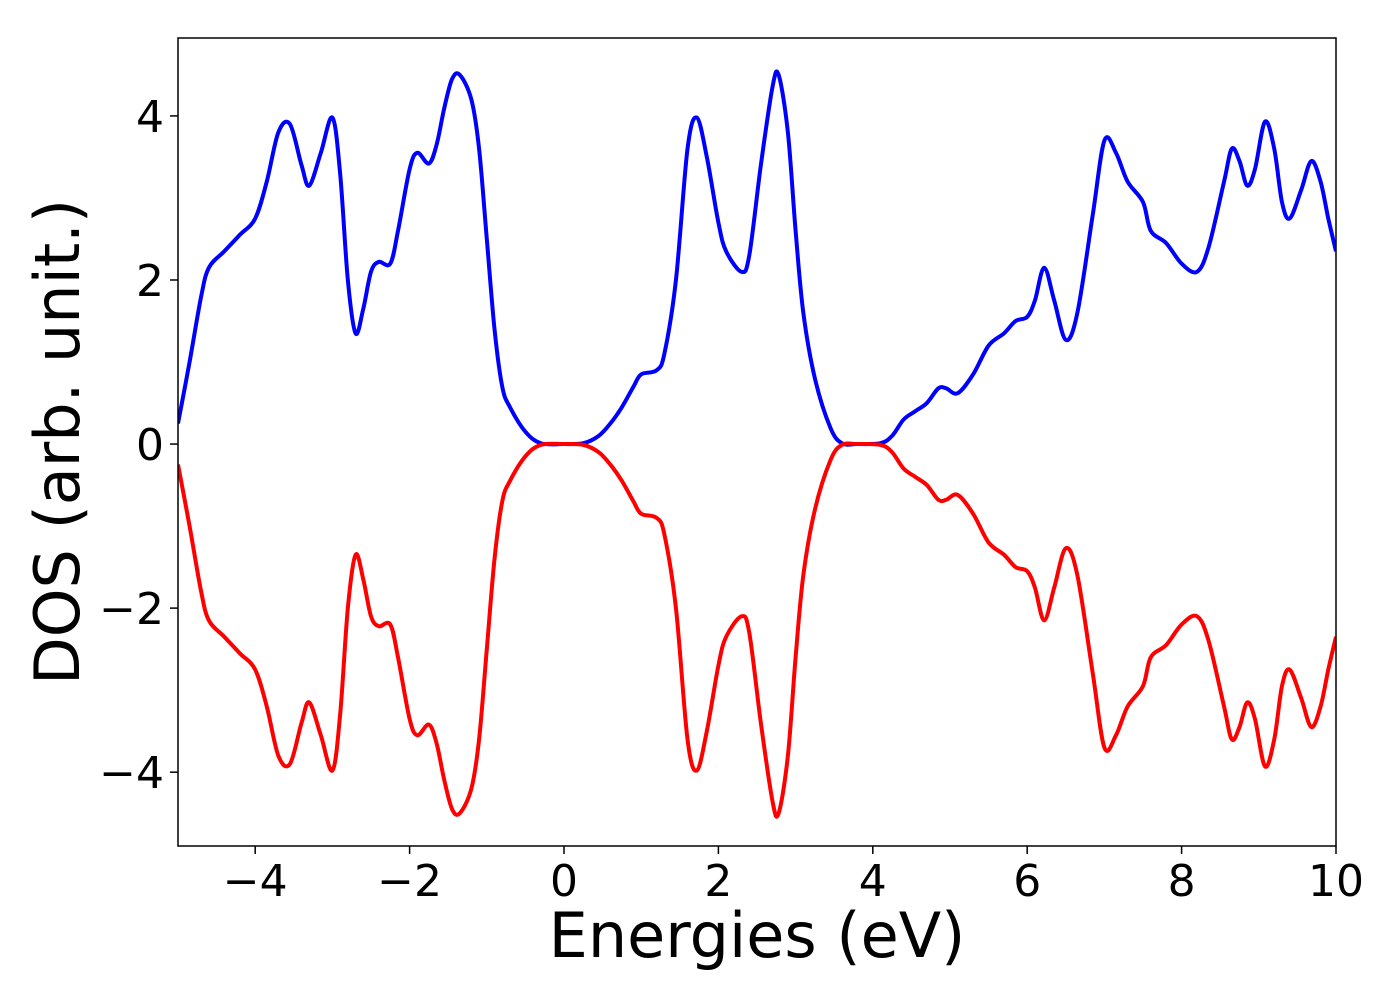 This screenshot has width=1400, height=1000. Describe the element at coordinates (757, 935) in the screenshot. I see `x-axis-label: Energies (eV)` at that location.